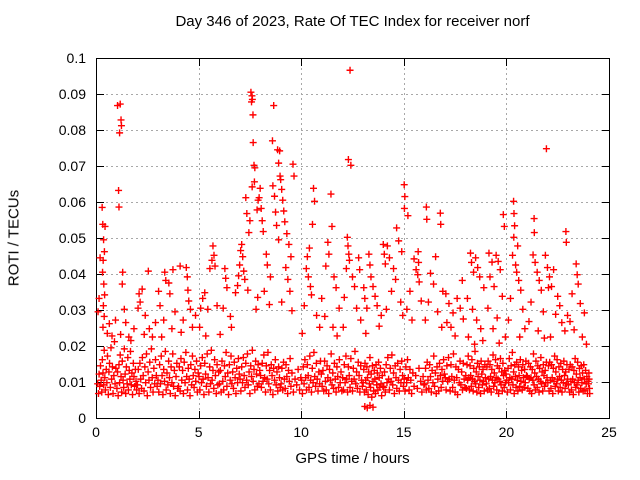 The image size is (640, 480). What do you see at coordinates (72, 94) in the screenshot?
I see `y-tick-label: 0.09` at bounding box center [72, 94].